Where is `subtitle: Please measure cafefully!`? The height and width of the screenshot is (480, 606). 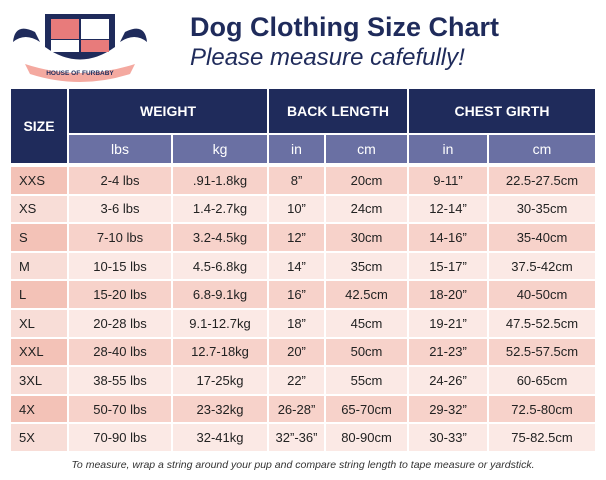
subtitle: Please measure cafefully! is located at coordinates (327, 57).